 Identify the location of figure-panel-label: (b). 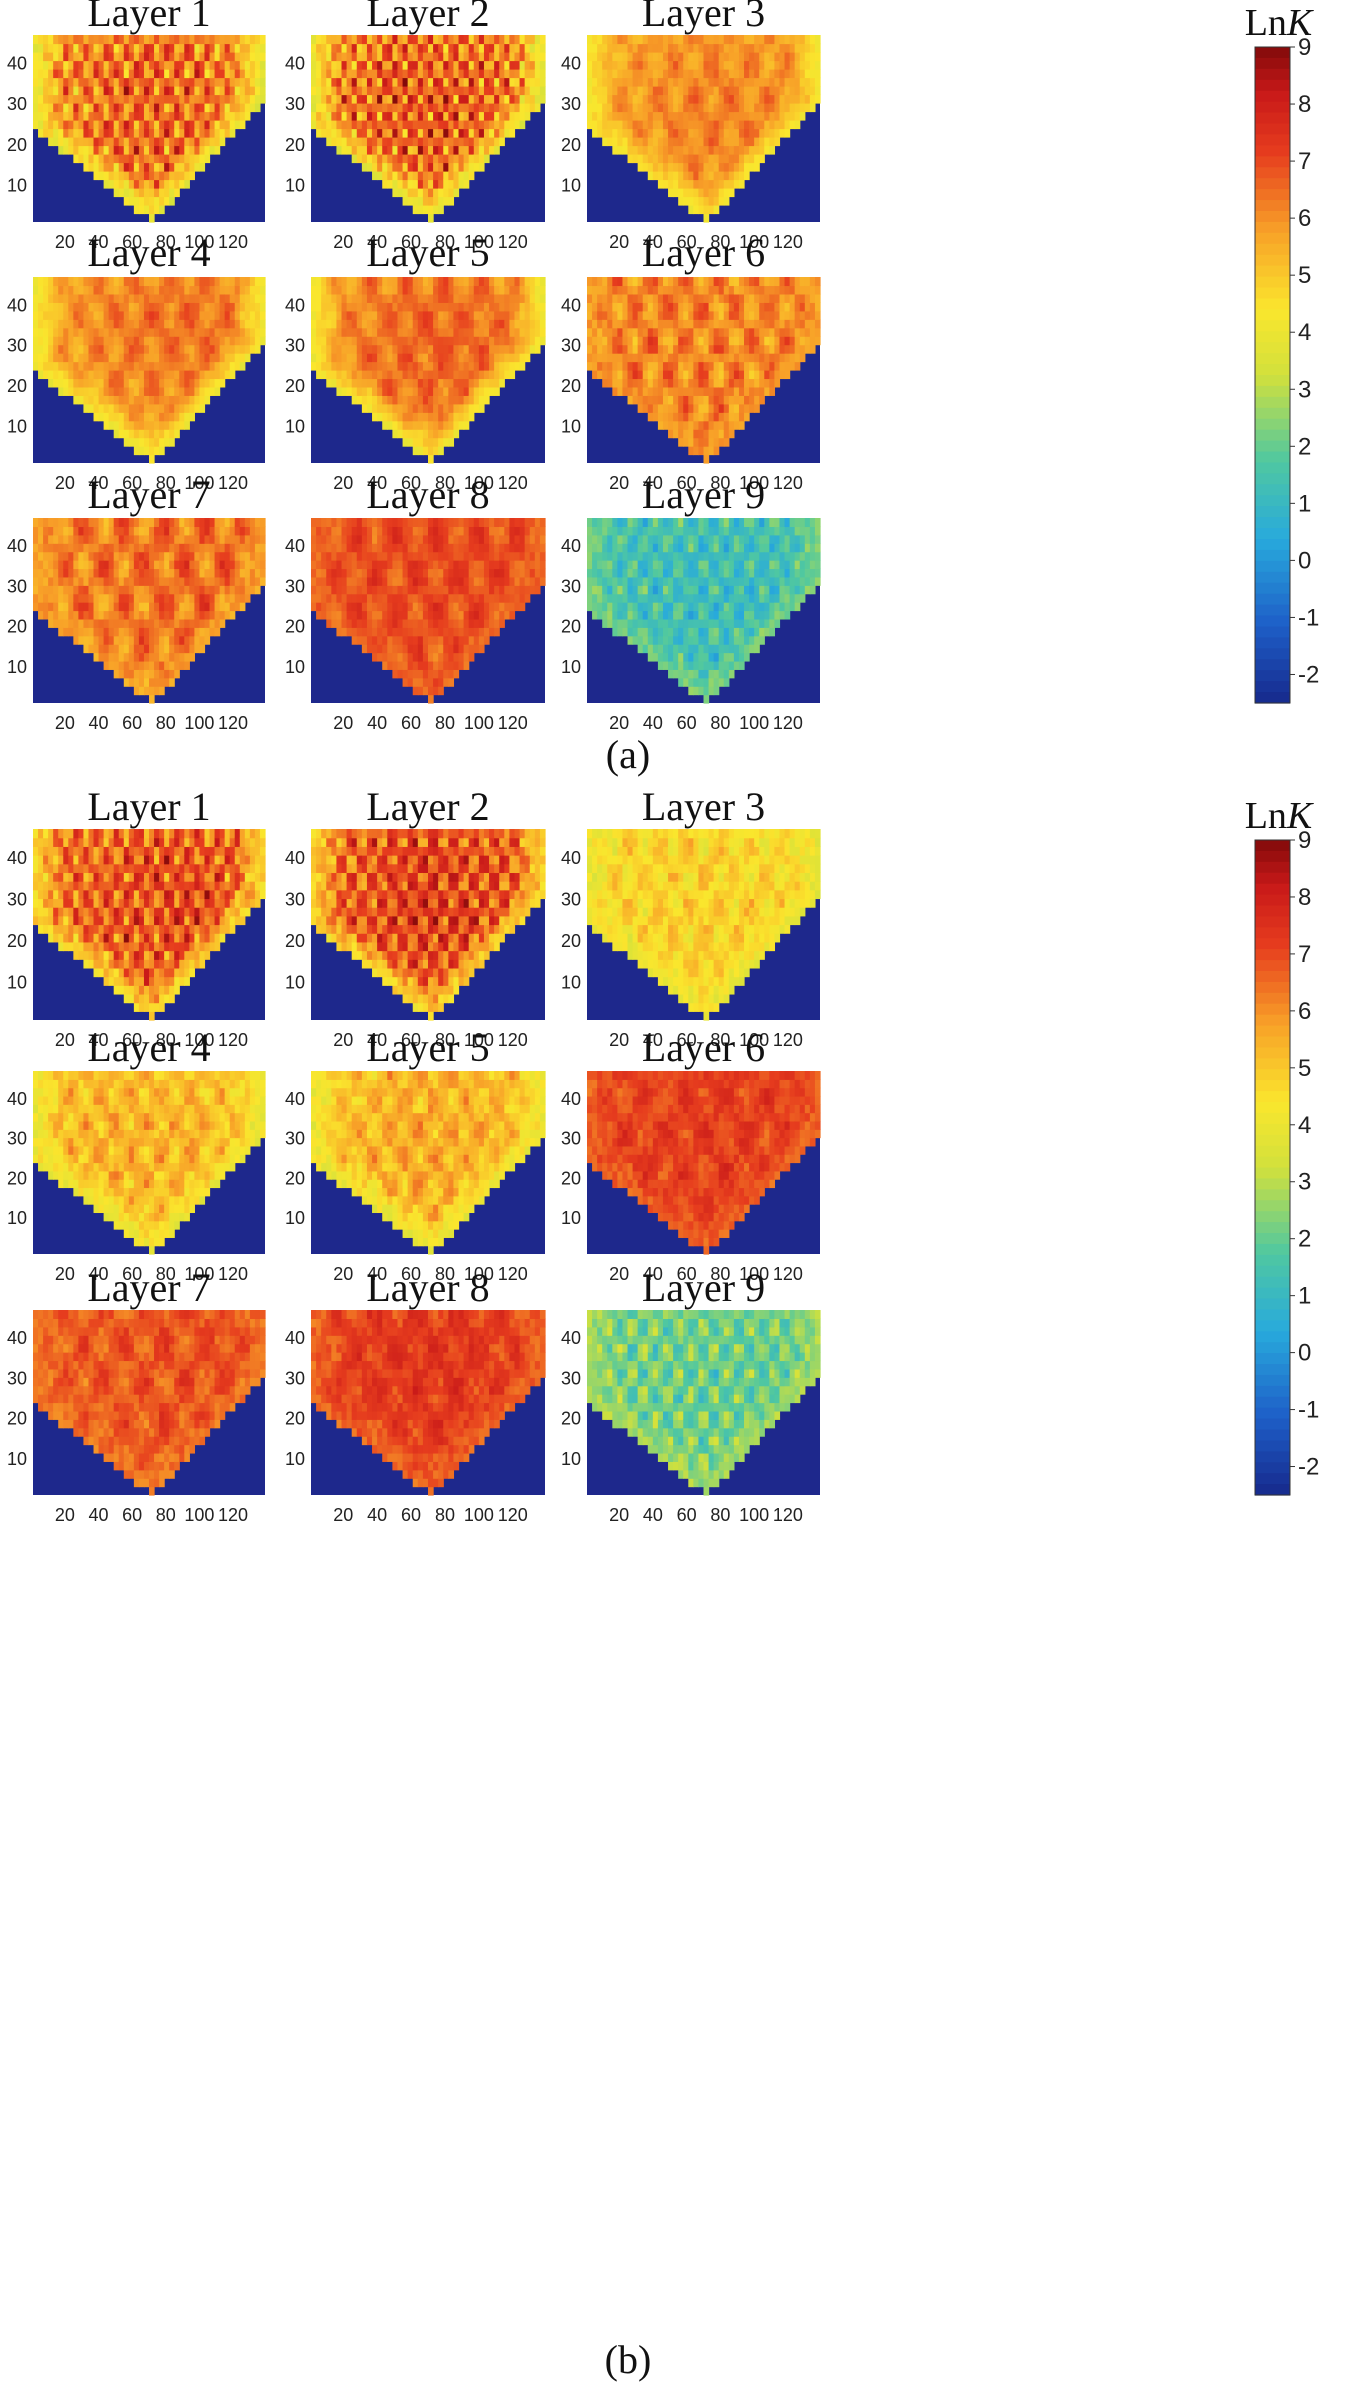
(628, 2359).